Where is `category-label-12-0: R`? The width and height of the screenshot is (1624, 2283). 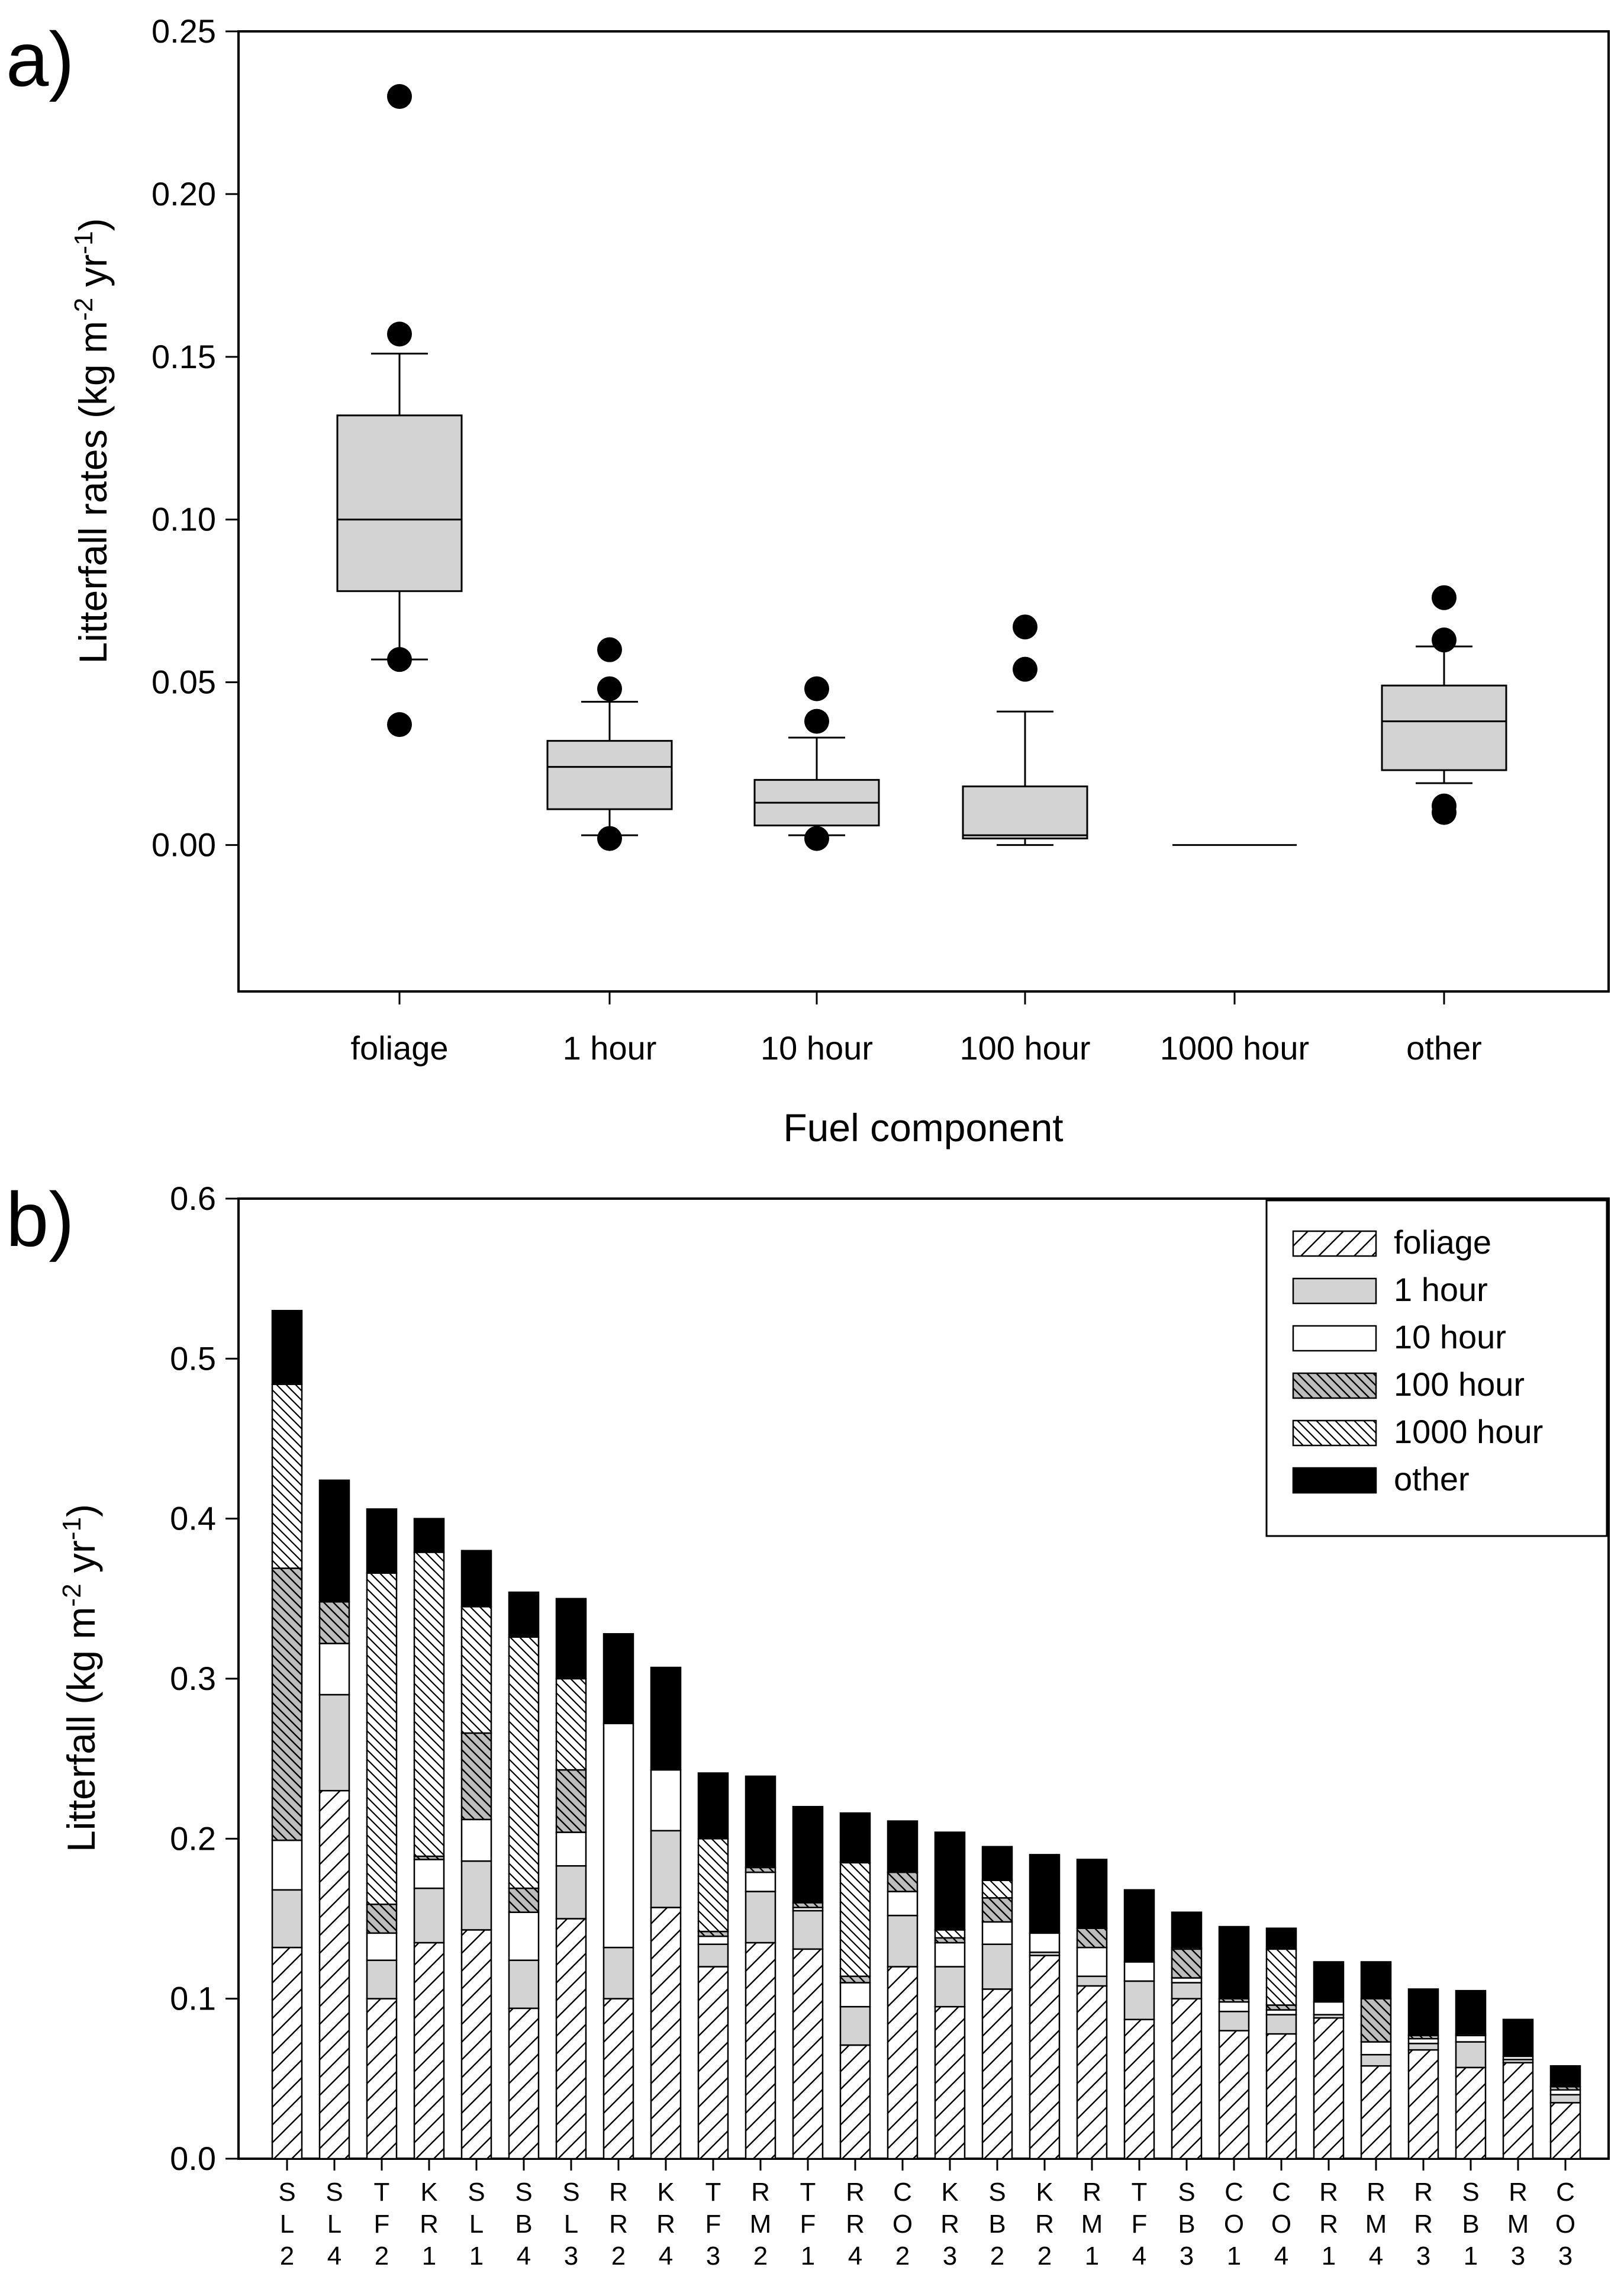
category-label-12-0: R is located at coordinates (855, 2192).